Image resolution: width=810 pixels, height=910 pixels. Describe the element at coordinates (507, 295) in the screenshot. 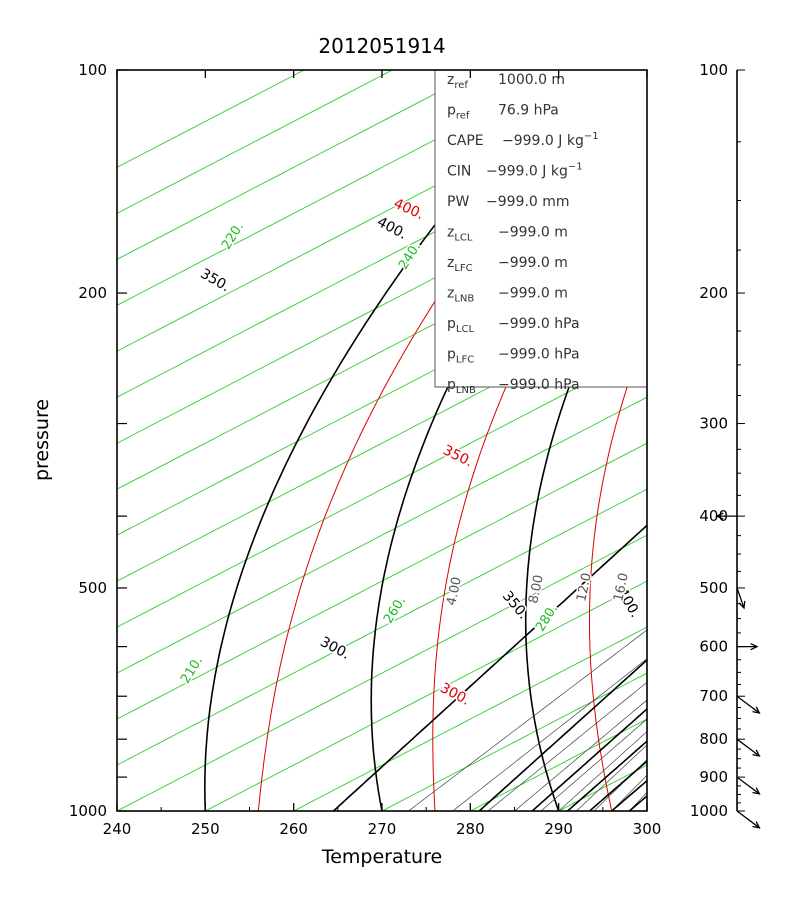

I see `info-row: zLNB −999.0 m` at that location.